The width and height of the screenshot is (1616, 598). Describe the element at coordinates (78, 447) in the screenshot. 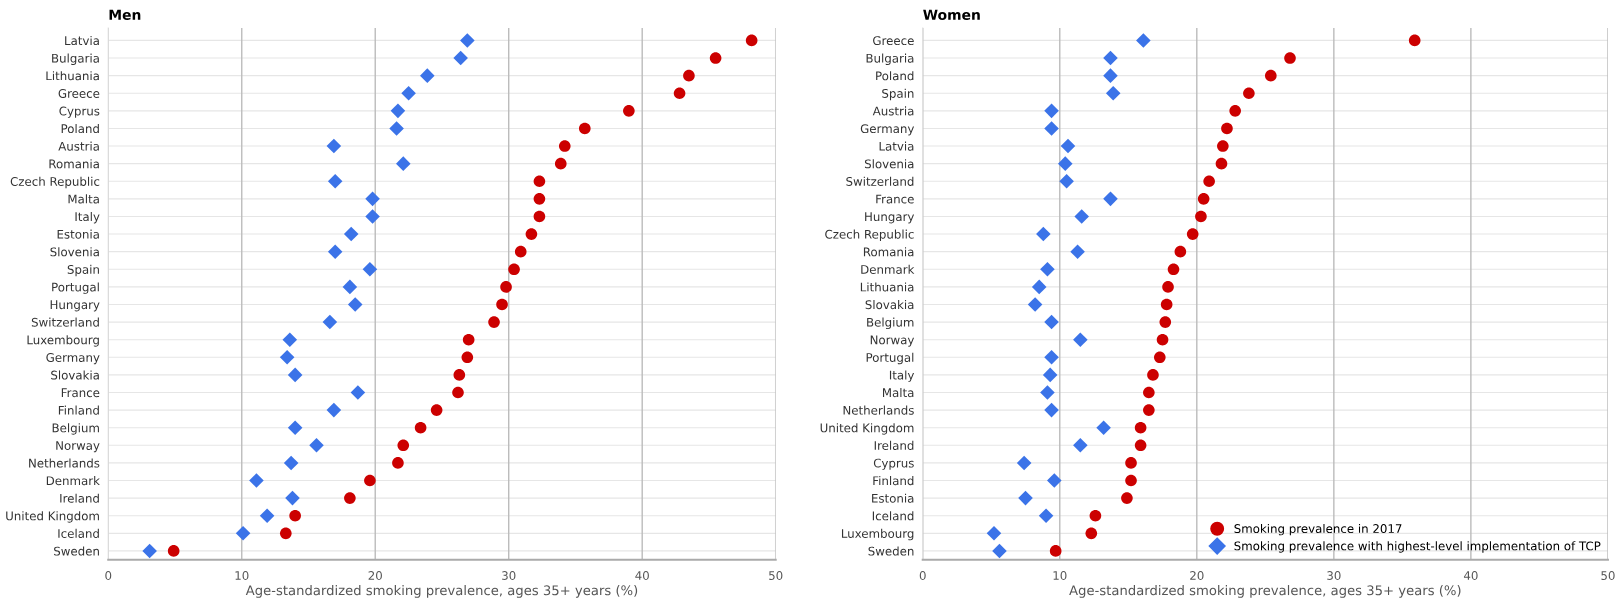

I see `y-tick-label: Norway` at that location.